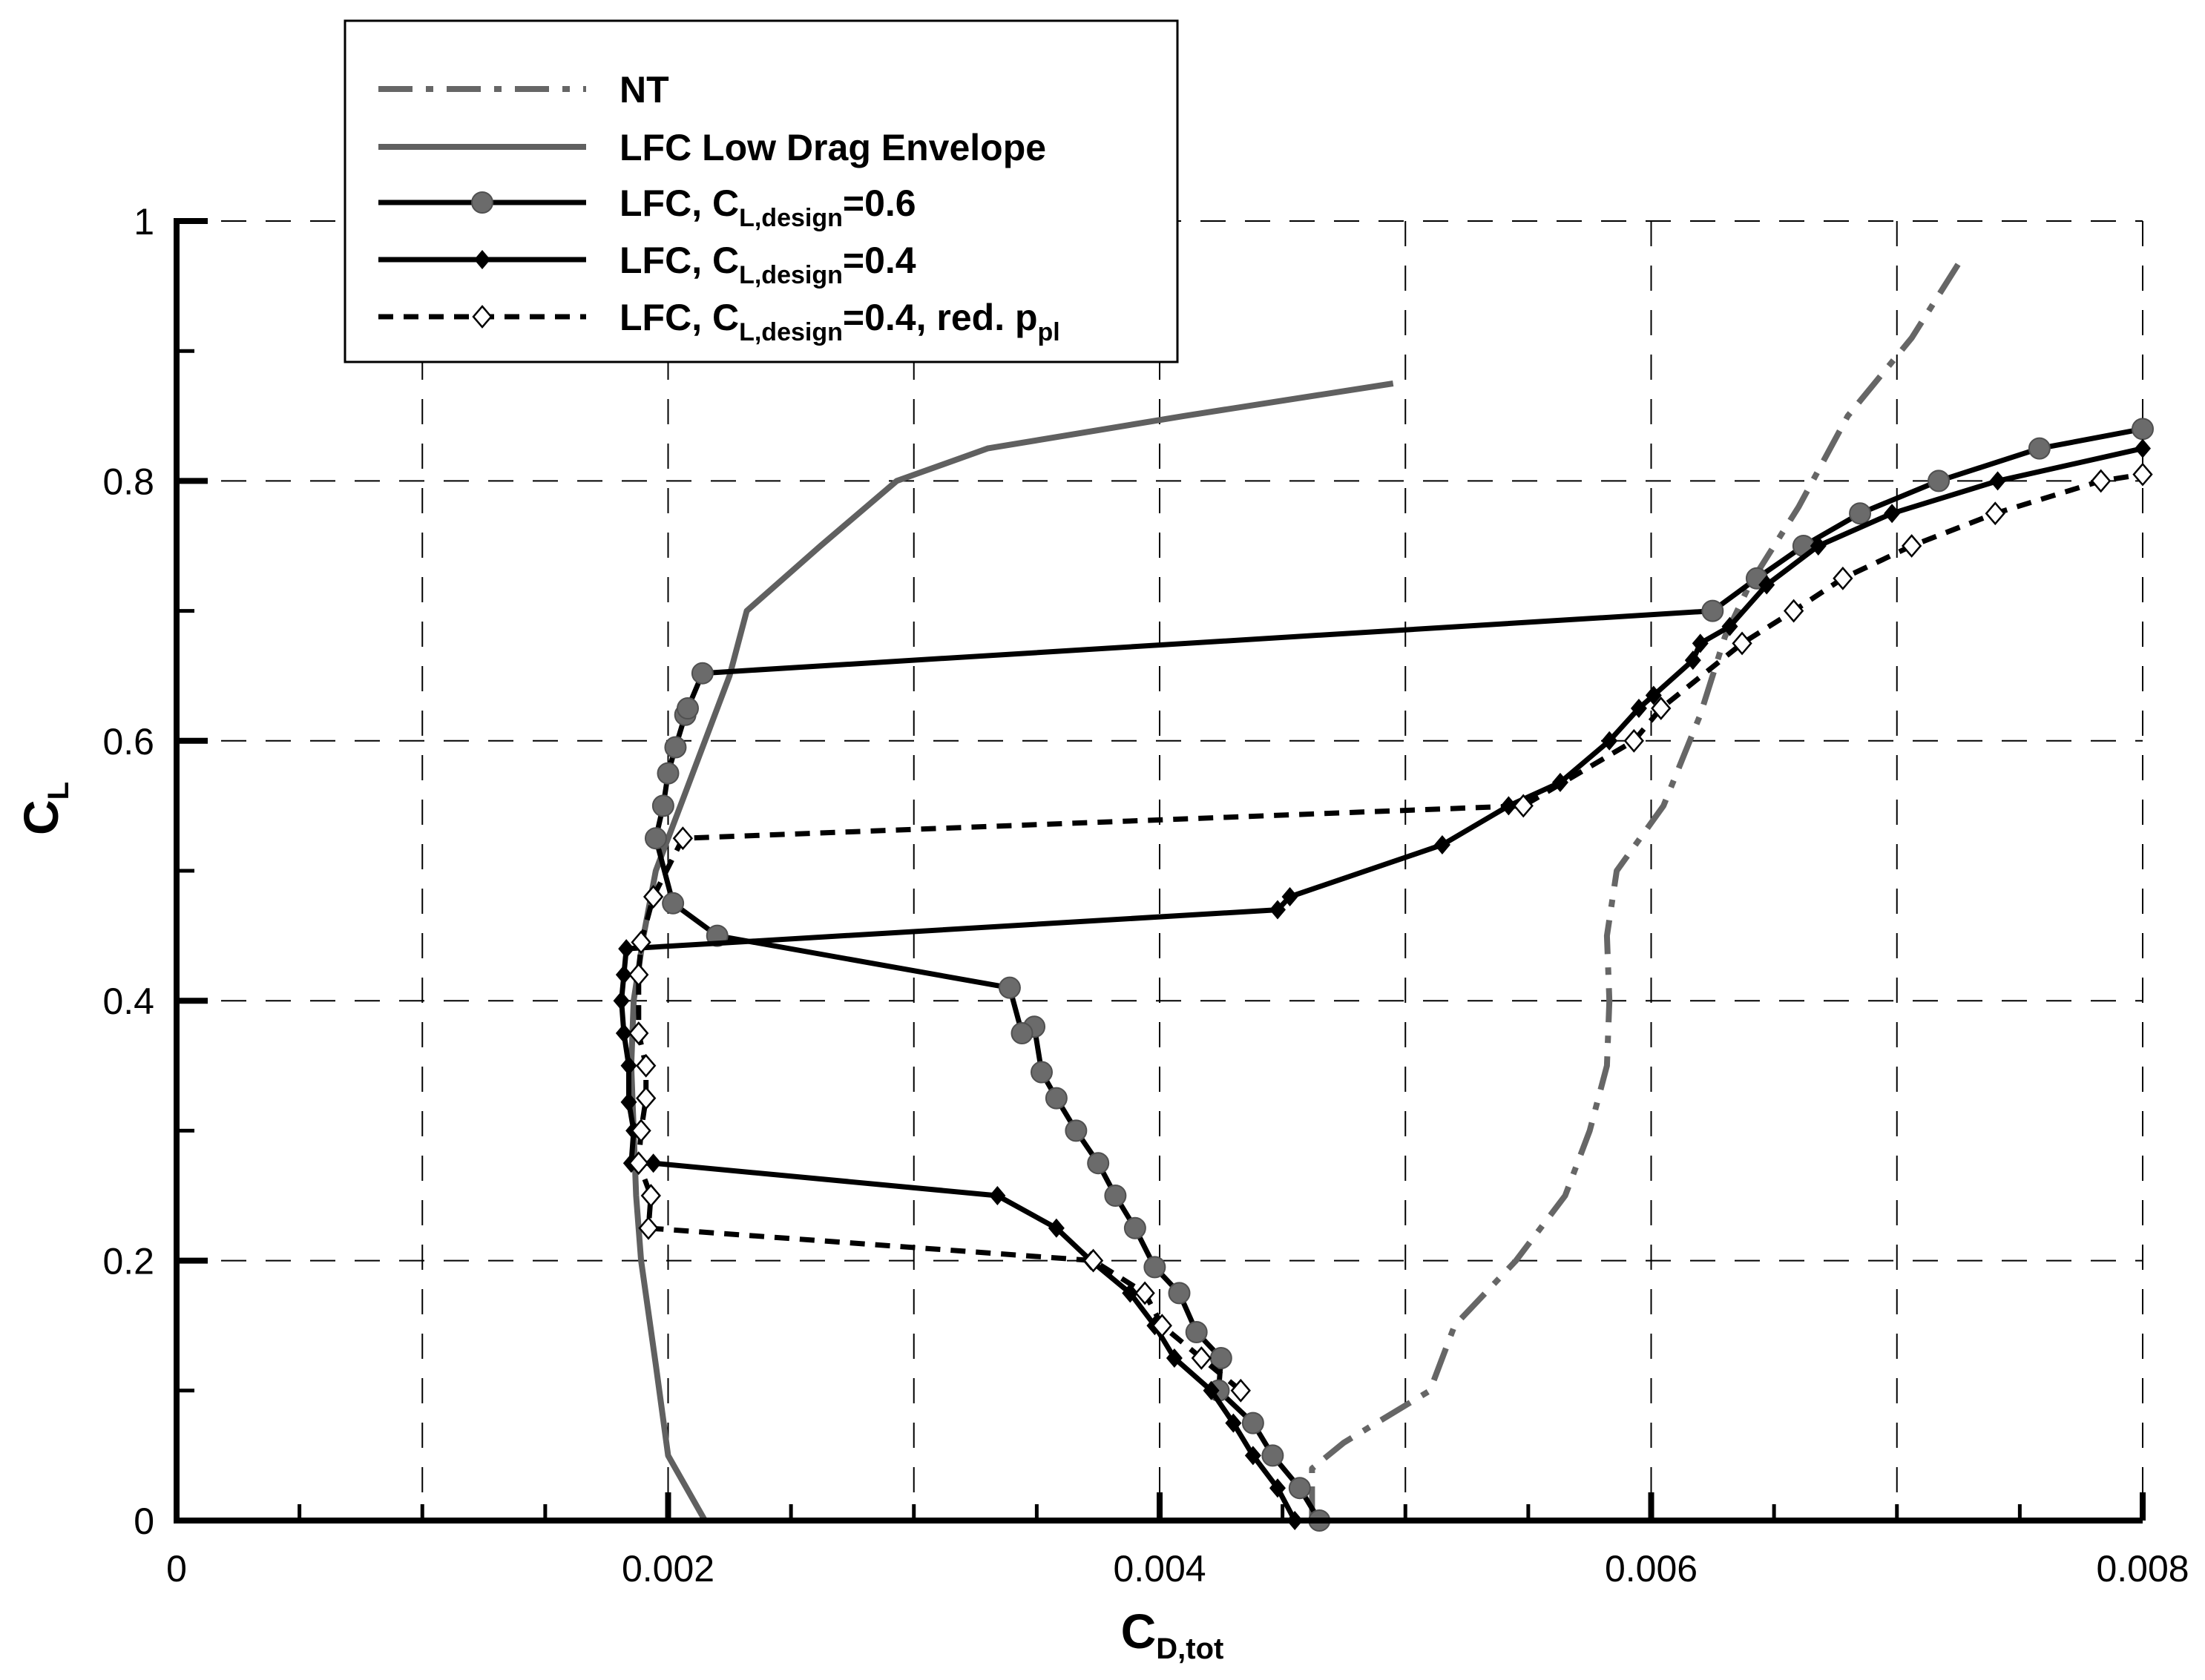 The image size is (2205, 1680). I want to click on y-tick-label: 0.2, so click(128, 1262).